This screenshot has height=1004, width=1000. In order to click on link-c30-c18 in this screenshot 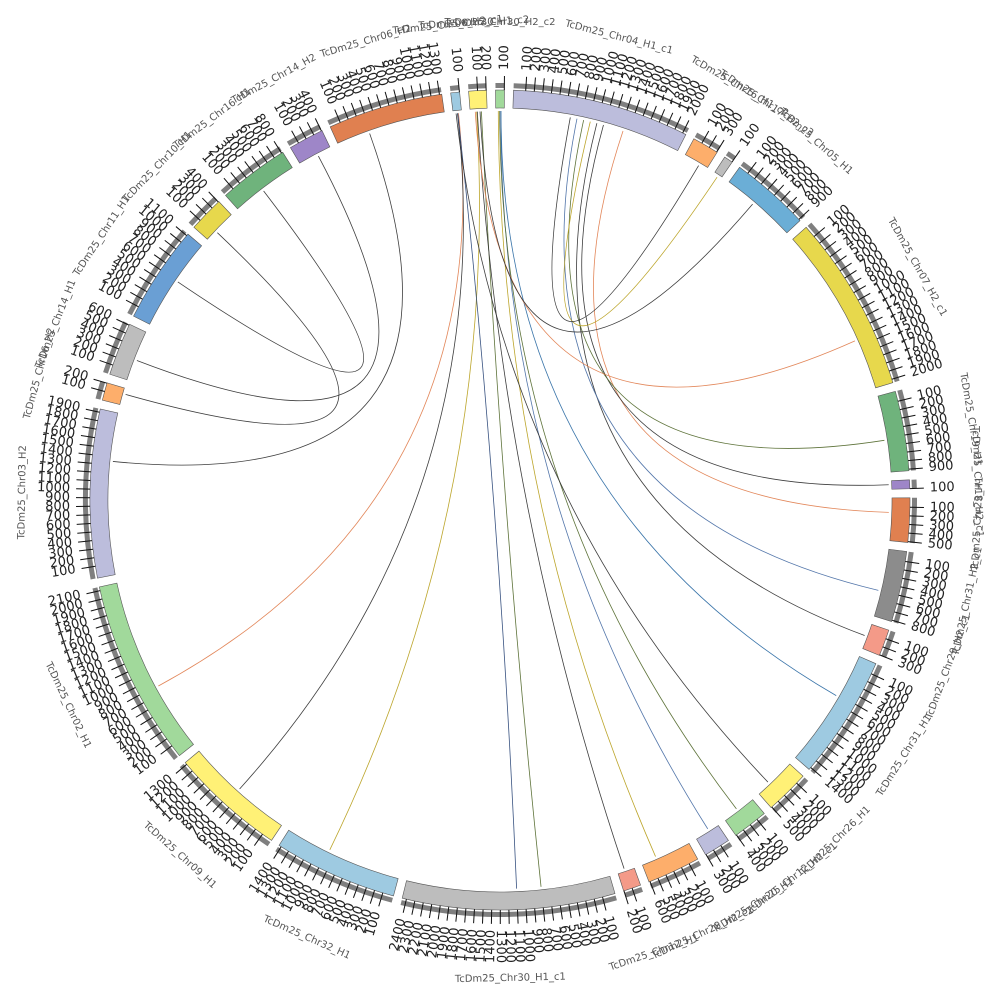, I will do `click(405, 481)`.